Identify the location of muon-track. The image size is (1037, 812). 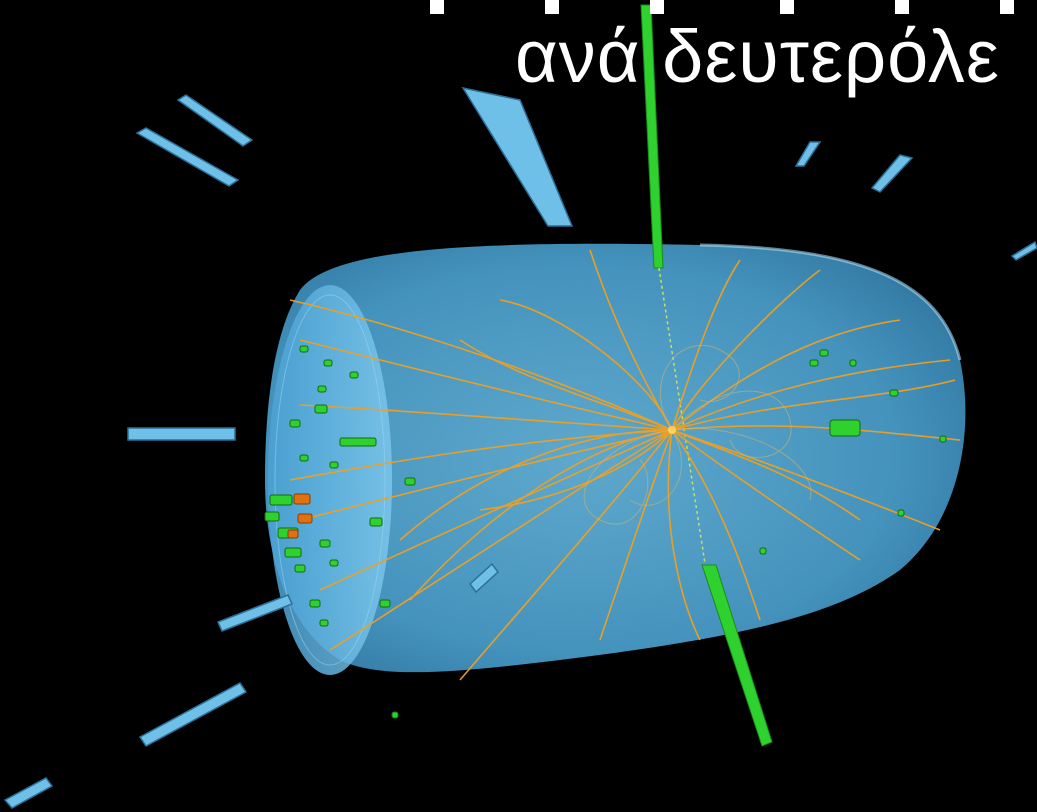
(706, 375).